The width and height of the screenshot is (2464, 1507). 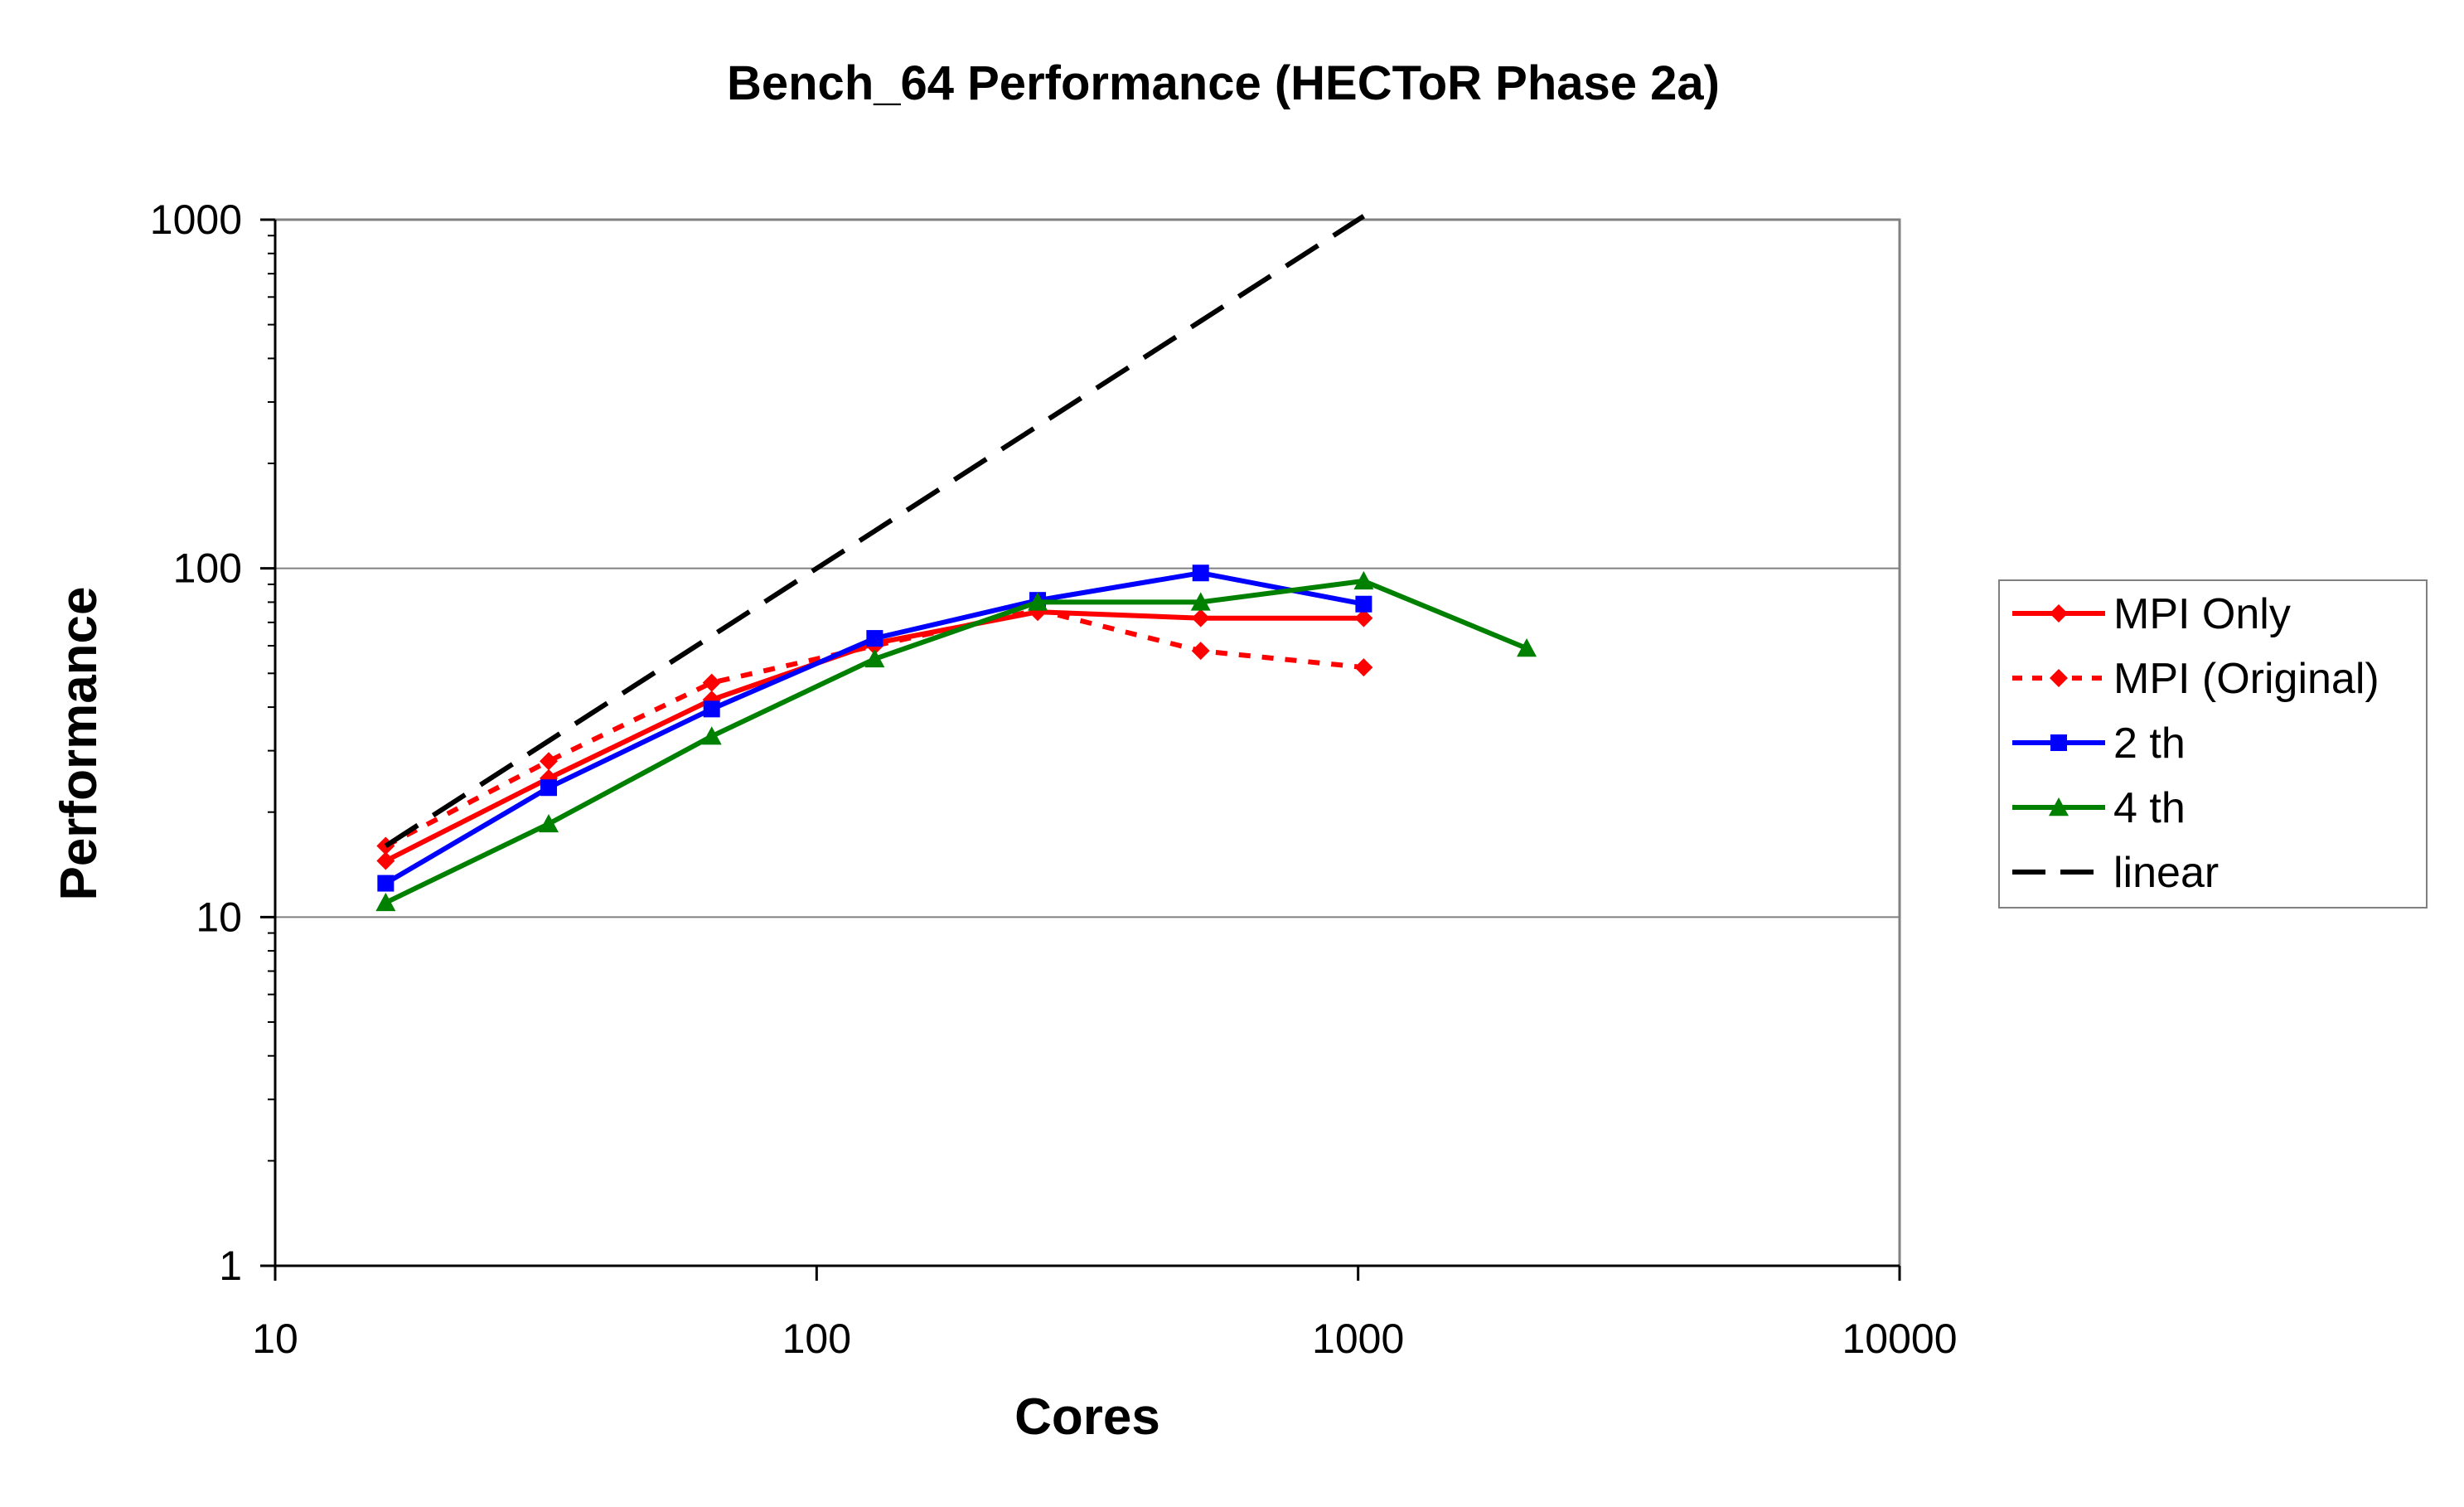 What do you see at coordinates (2246, 679) in the screenshot?
I see `legend-label: MPI (Original)` at bounding box center [2246, 679].